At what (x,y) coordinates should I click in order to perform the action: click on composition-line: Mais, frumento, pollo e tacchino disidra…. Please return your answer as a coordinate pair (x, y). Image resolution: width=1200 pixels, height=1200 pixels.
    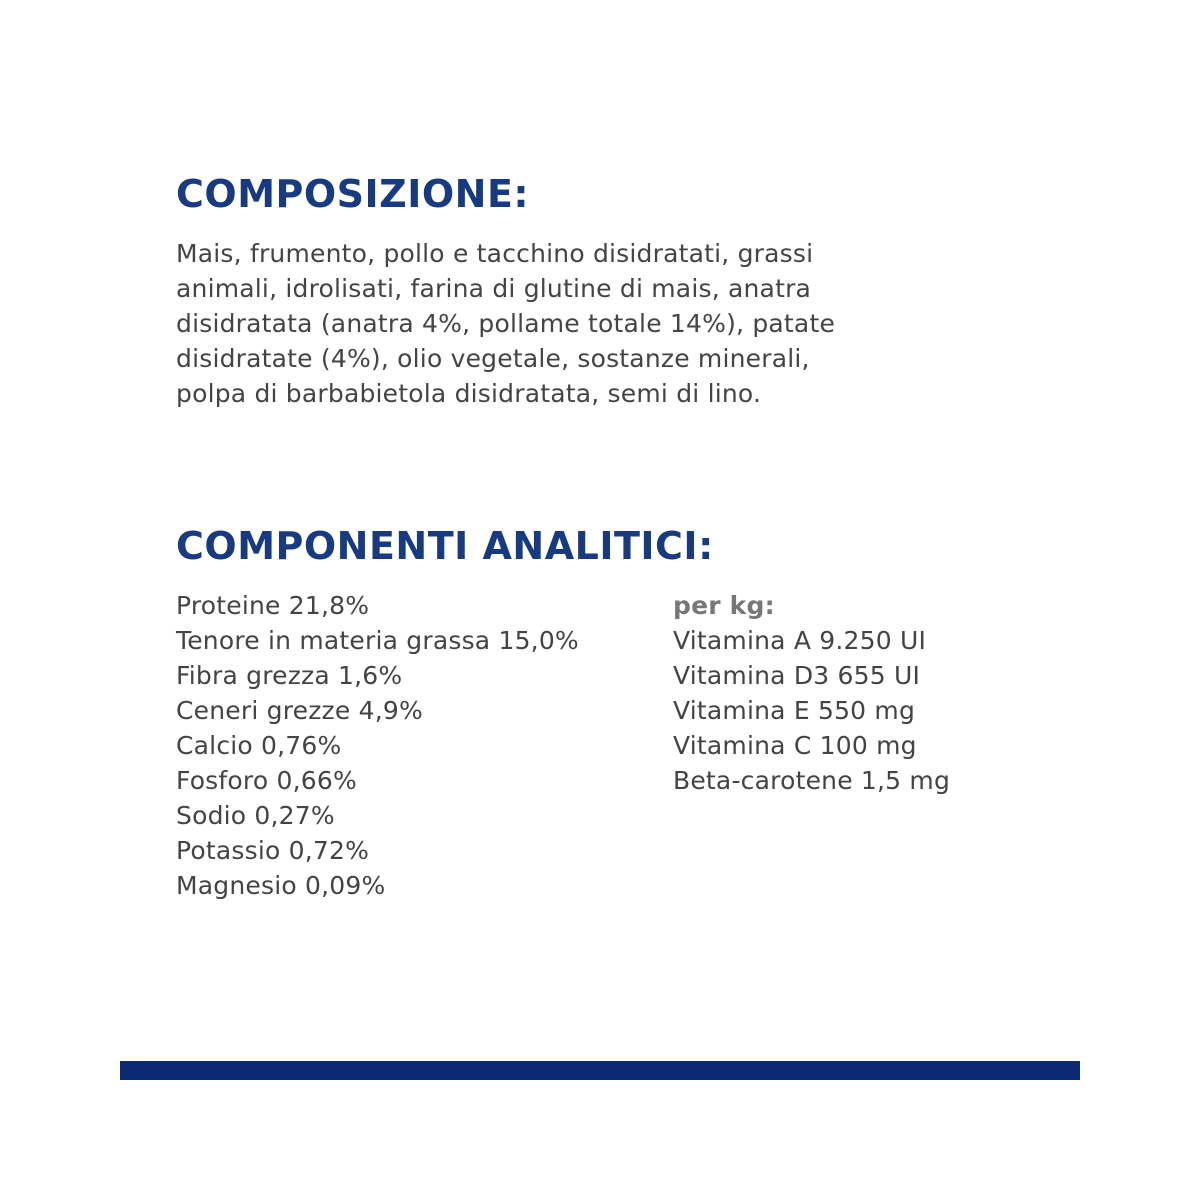
    Looking at the image, I should click on (495, 253).